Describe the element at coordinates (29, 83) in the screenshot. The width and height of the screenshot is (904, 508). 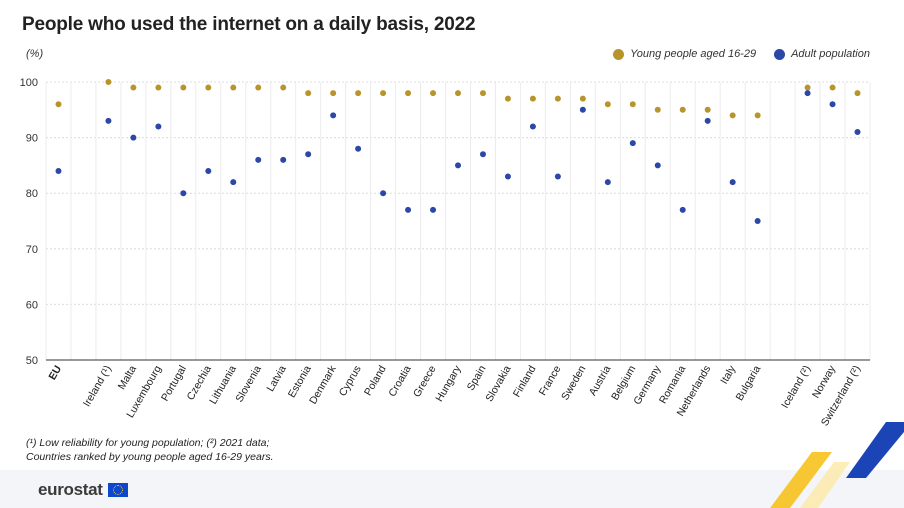
I see `y-tick-label: 100` at that location.